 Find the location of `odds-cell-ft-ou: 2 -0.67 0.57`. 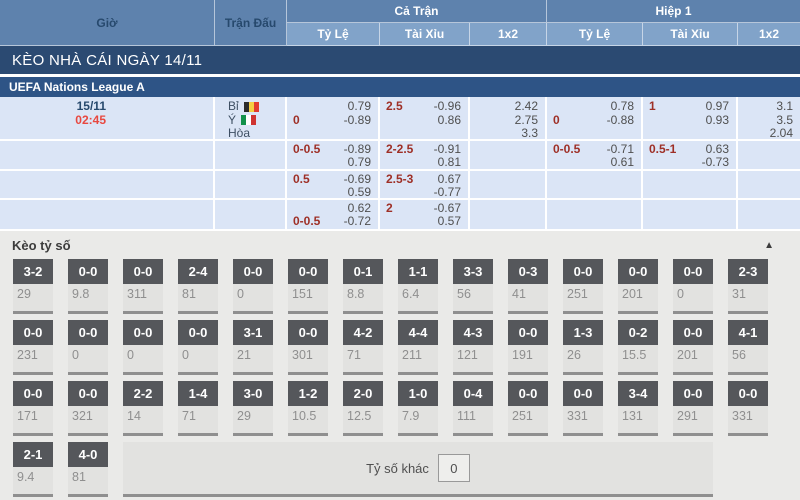

odds-cell-ft-ou: 2 -0.67 0.57 is located at coordinates (425, 214).